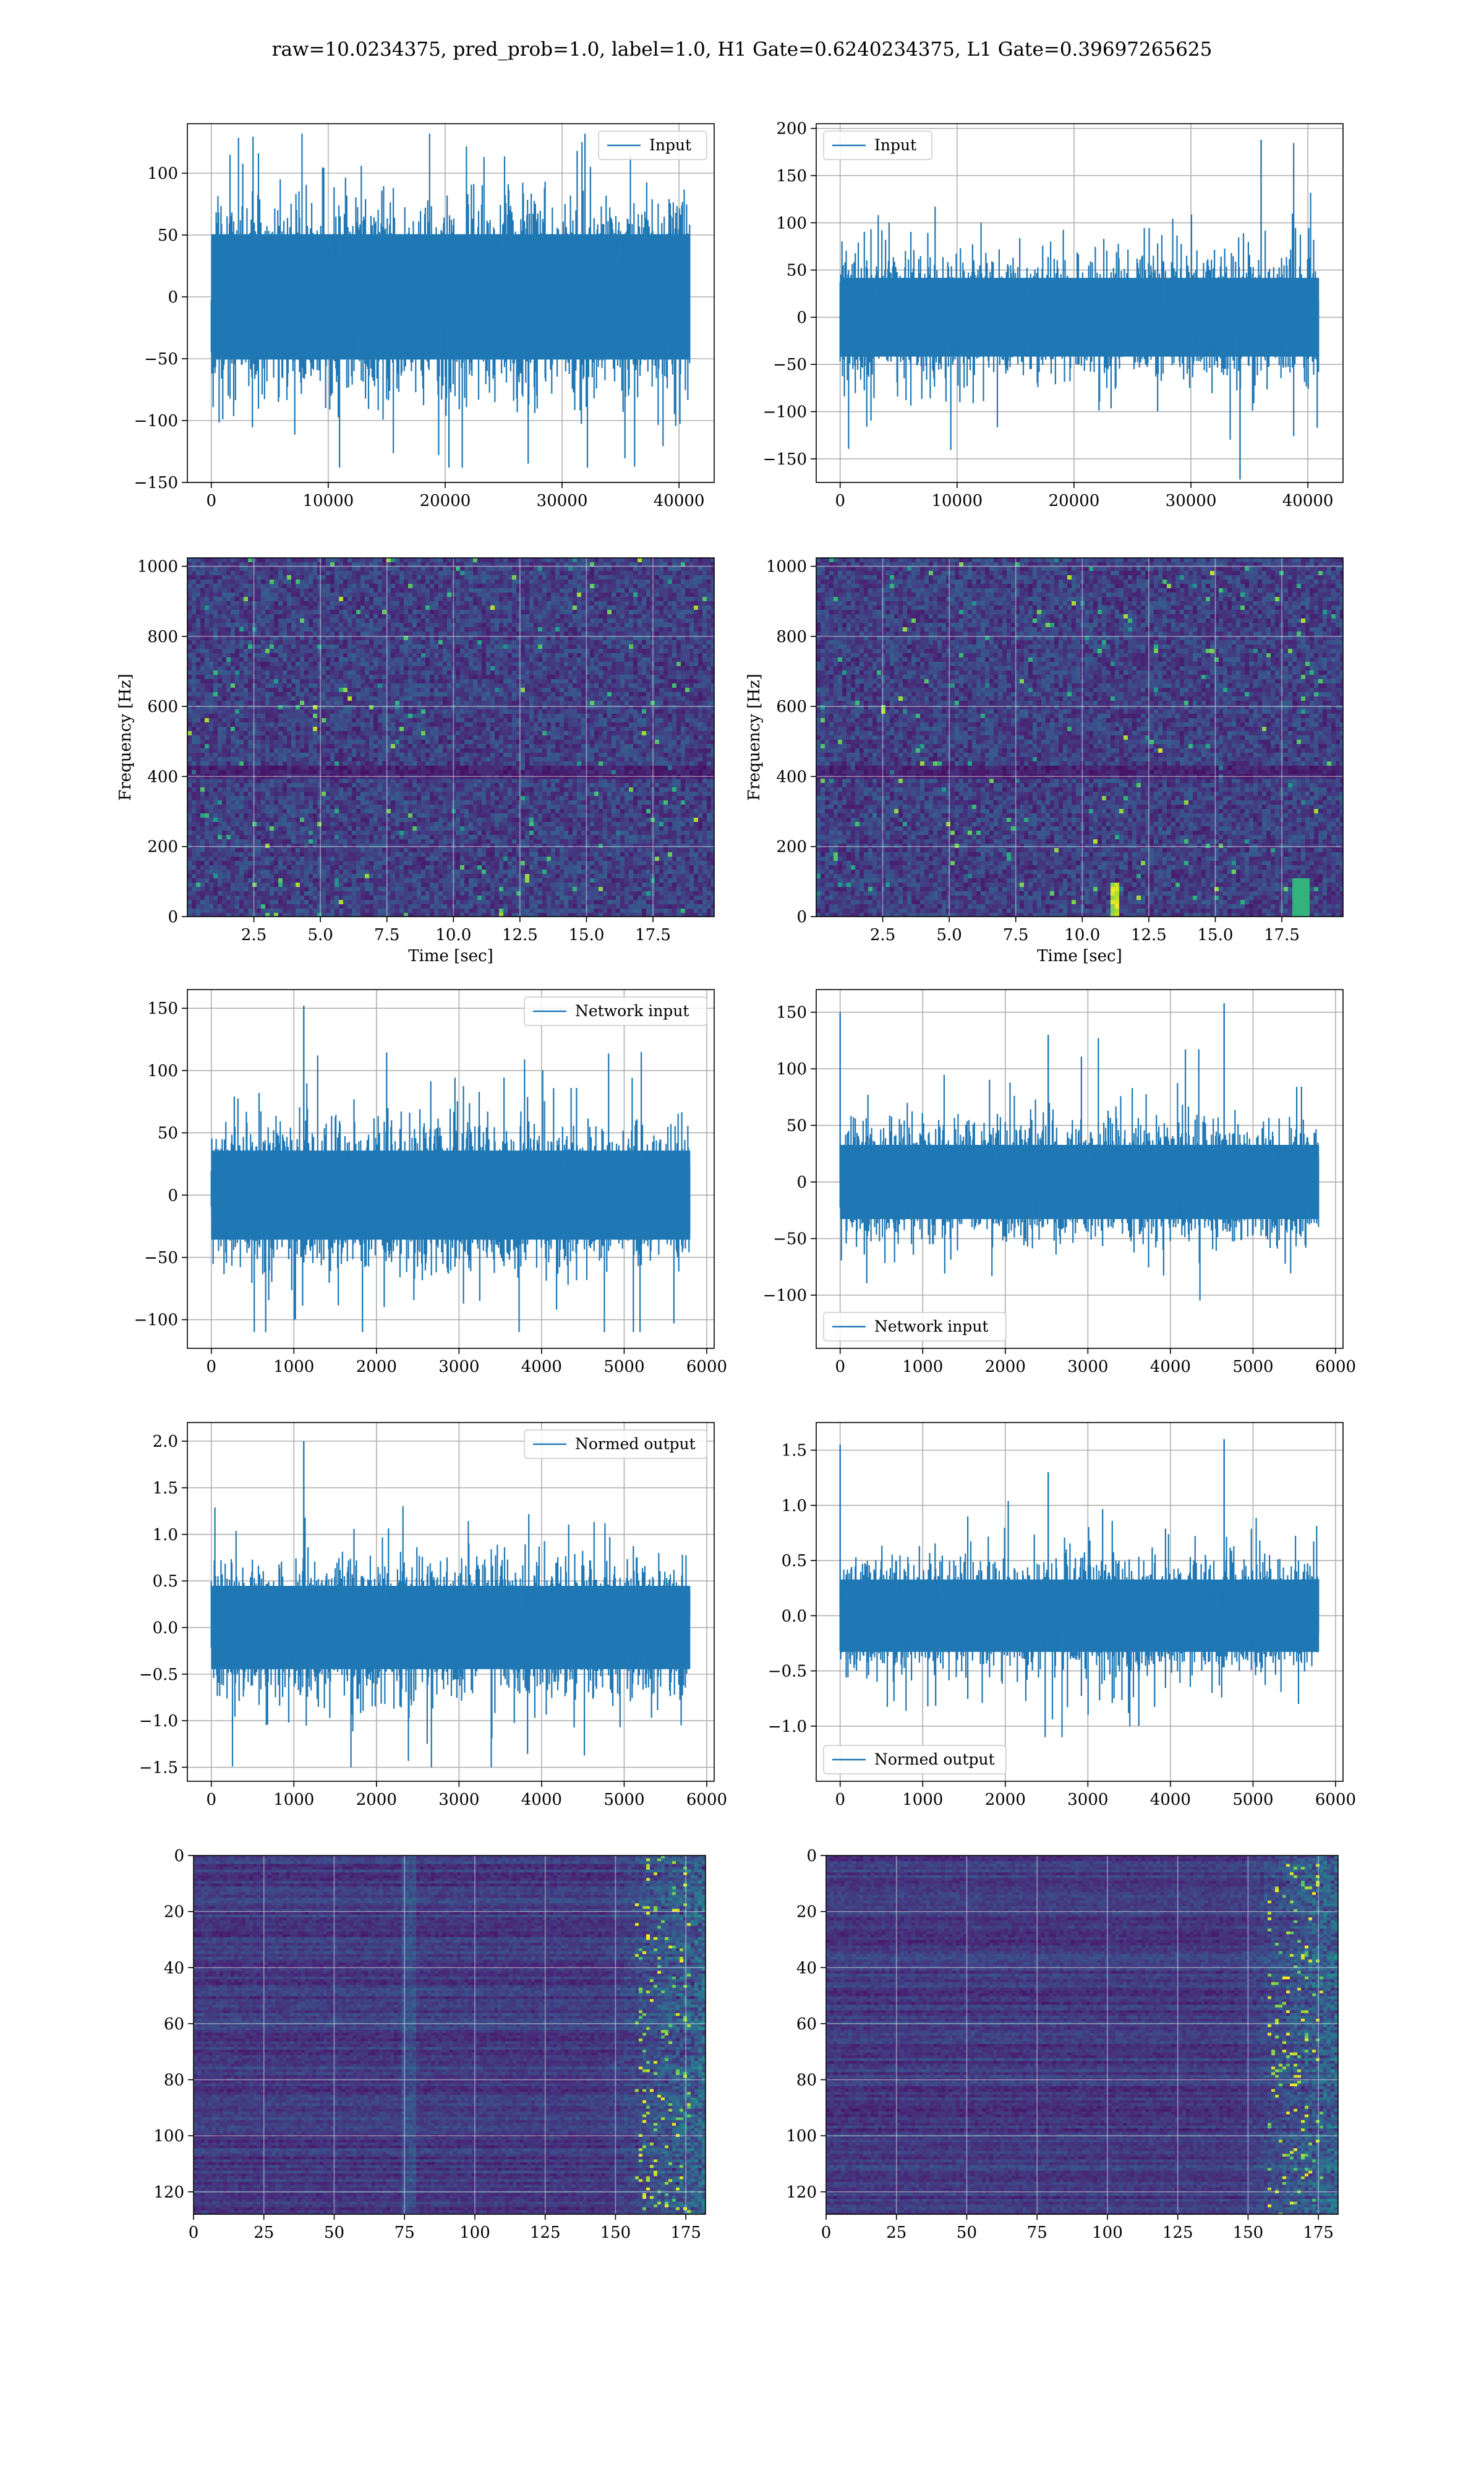  I want to click on legend: Normed output, so click(615, 1444).